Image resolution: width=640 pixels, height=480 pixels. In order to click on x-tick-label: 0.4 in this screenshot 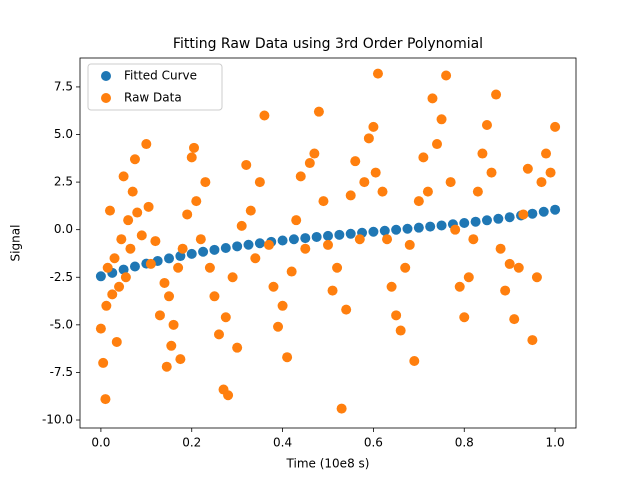, I will do `click(282, 443)`.